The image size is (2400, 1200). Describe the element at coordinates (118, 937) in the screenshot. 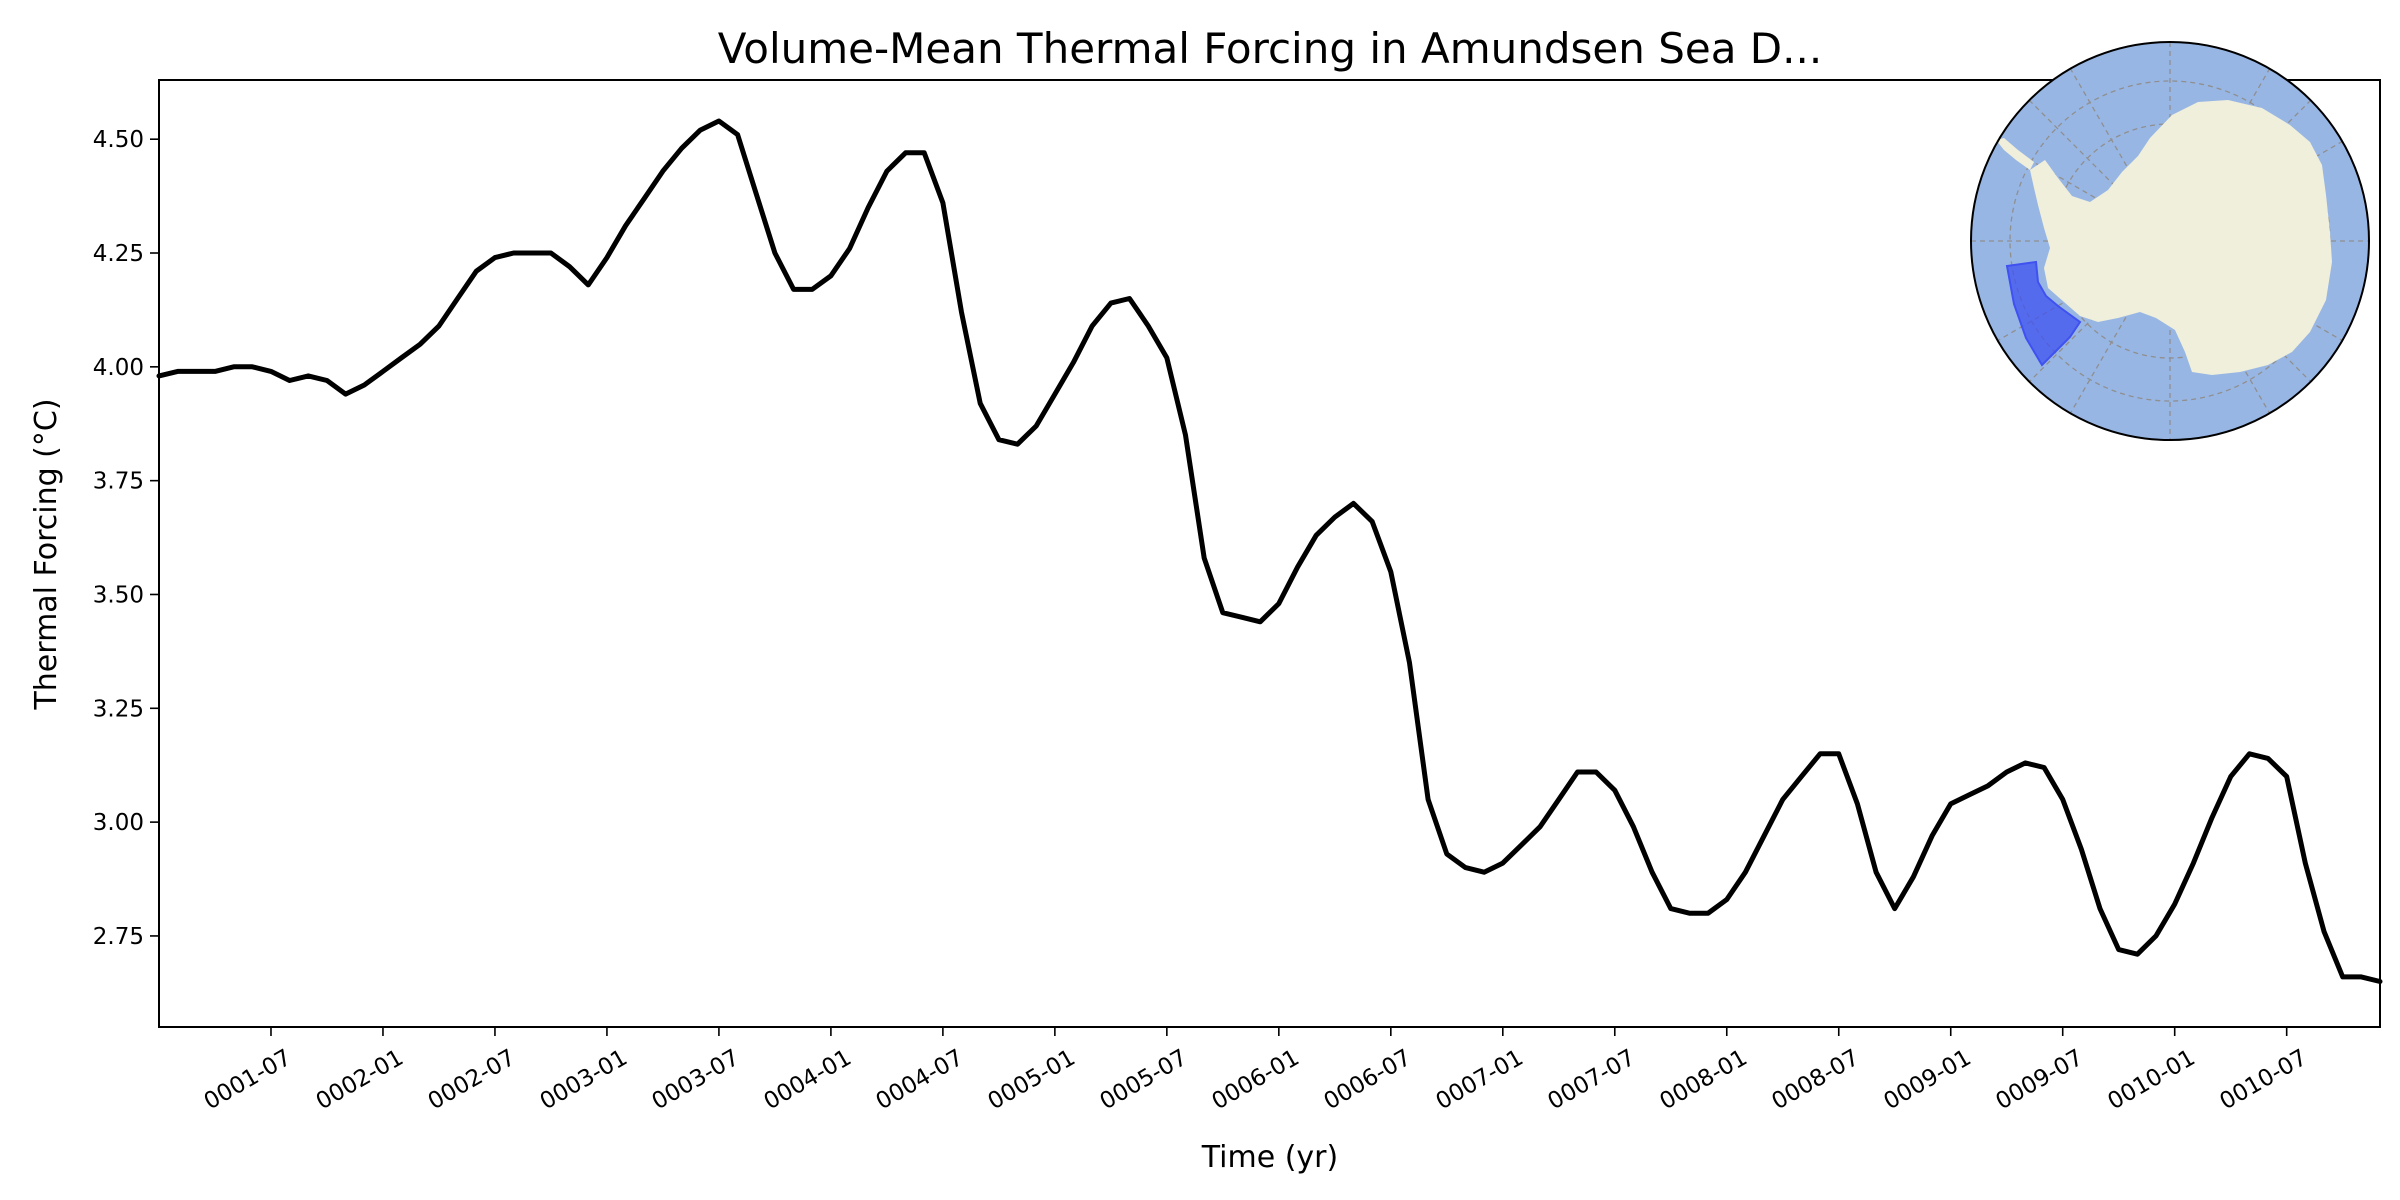

I see `y-tick-label: 2.75` at that location.